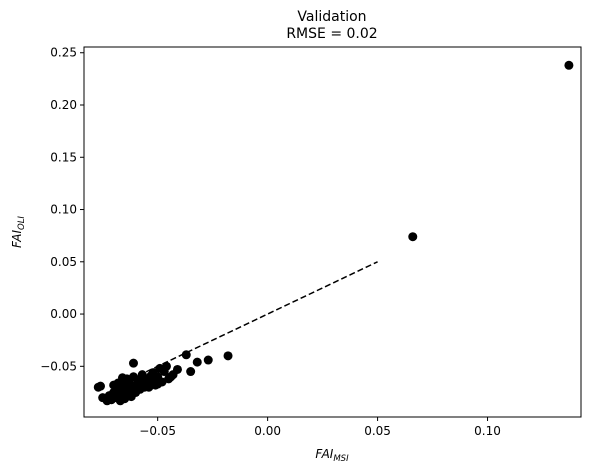 The height and width of the screenshot is (473, 590). Describe the element at coordinates (331, 34) in the screenshot. I see `chart-title-line-2: RMSE = 0.02` at that location.